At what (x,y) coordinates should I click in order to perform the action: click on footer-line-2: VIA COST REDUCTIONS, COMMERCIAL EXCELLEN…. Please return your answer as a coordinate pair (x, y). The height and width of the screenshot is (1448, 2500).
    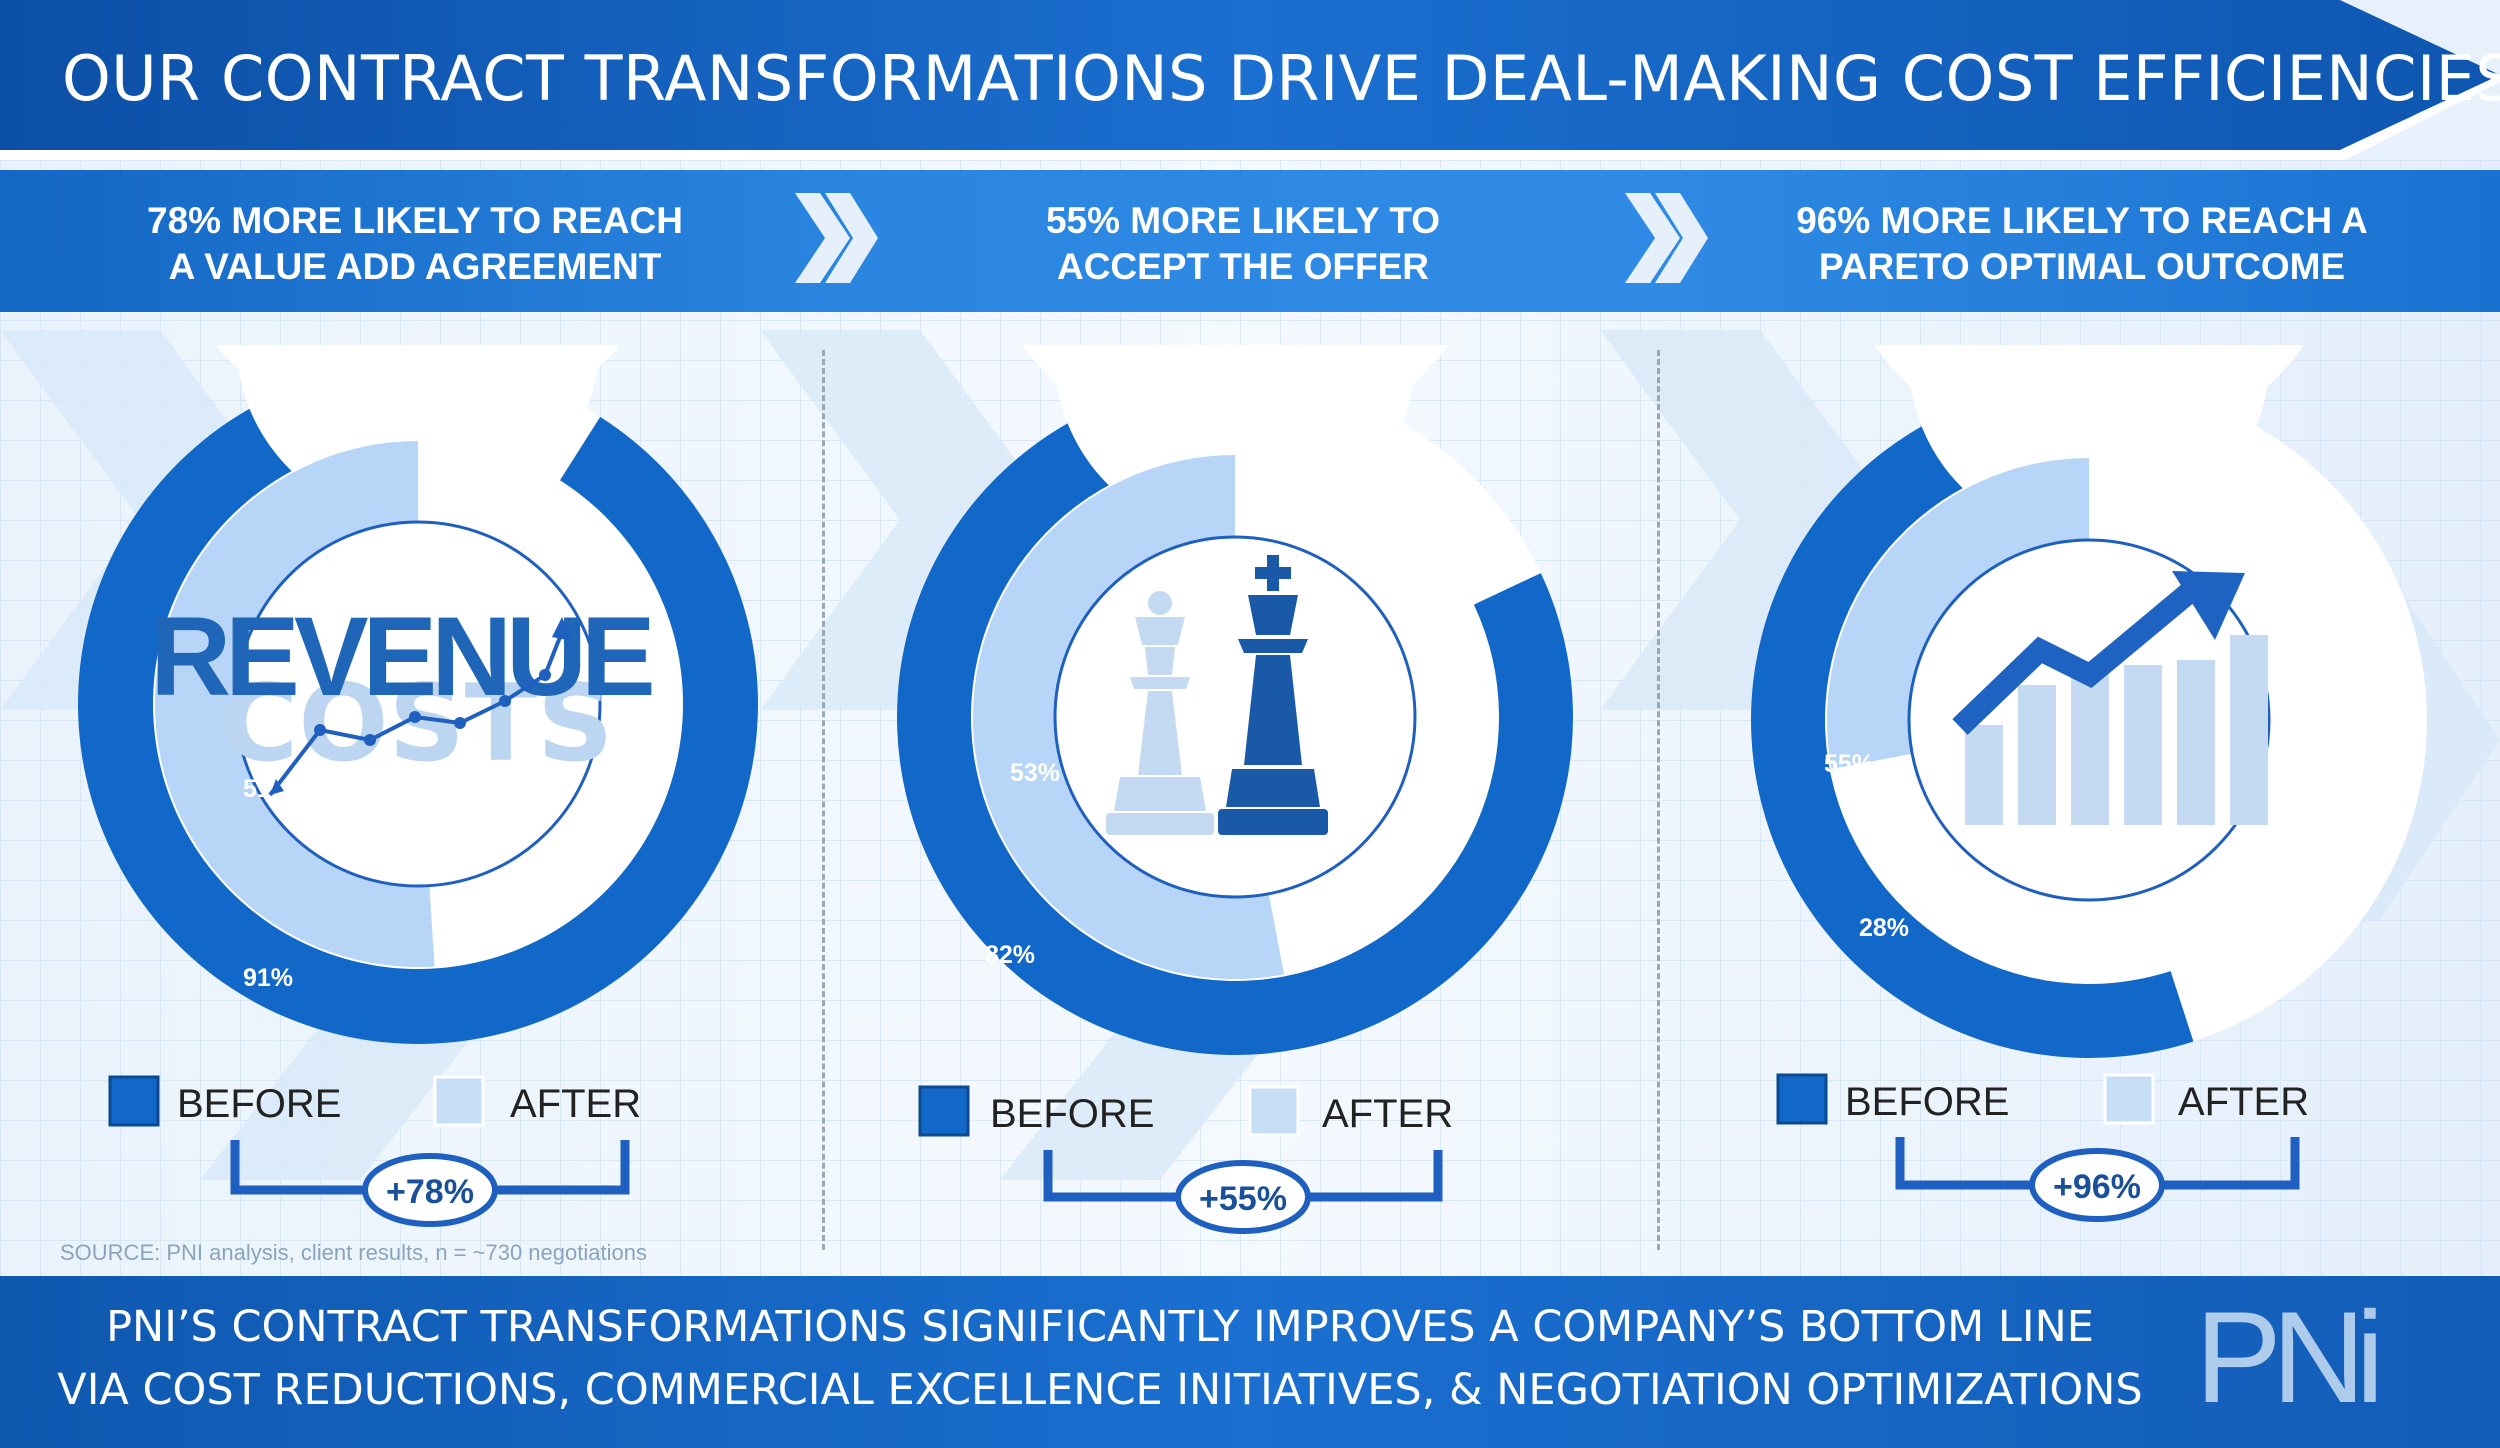
    Looking at the image, I should click on (1100, 1390).